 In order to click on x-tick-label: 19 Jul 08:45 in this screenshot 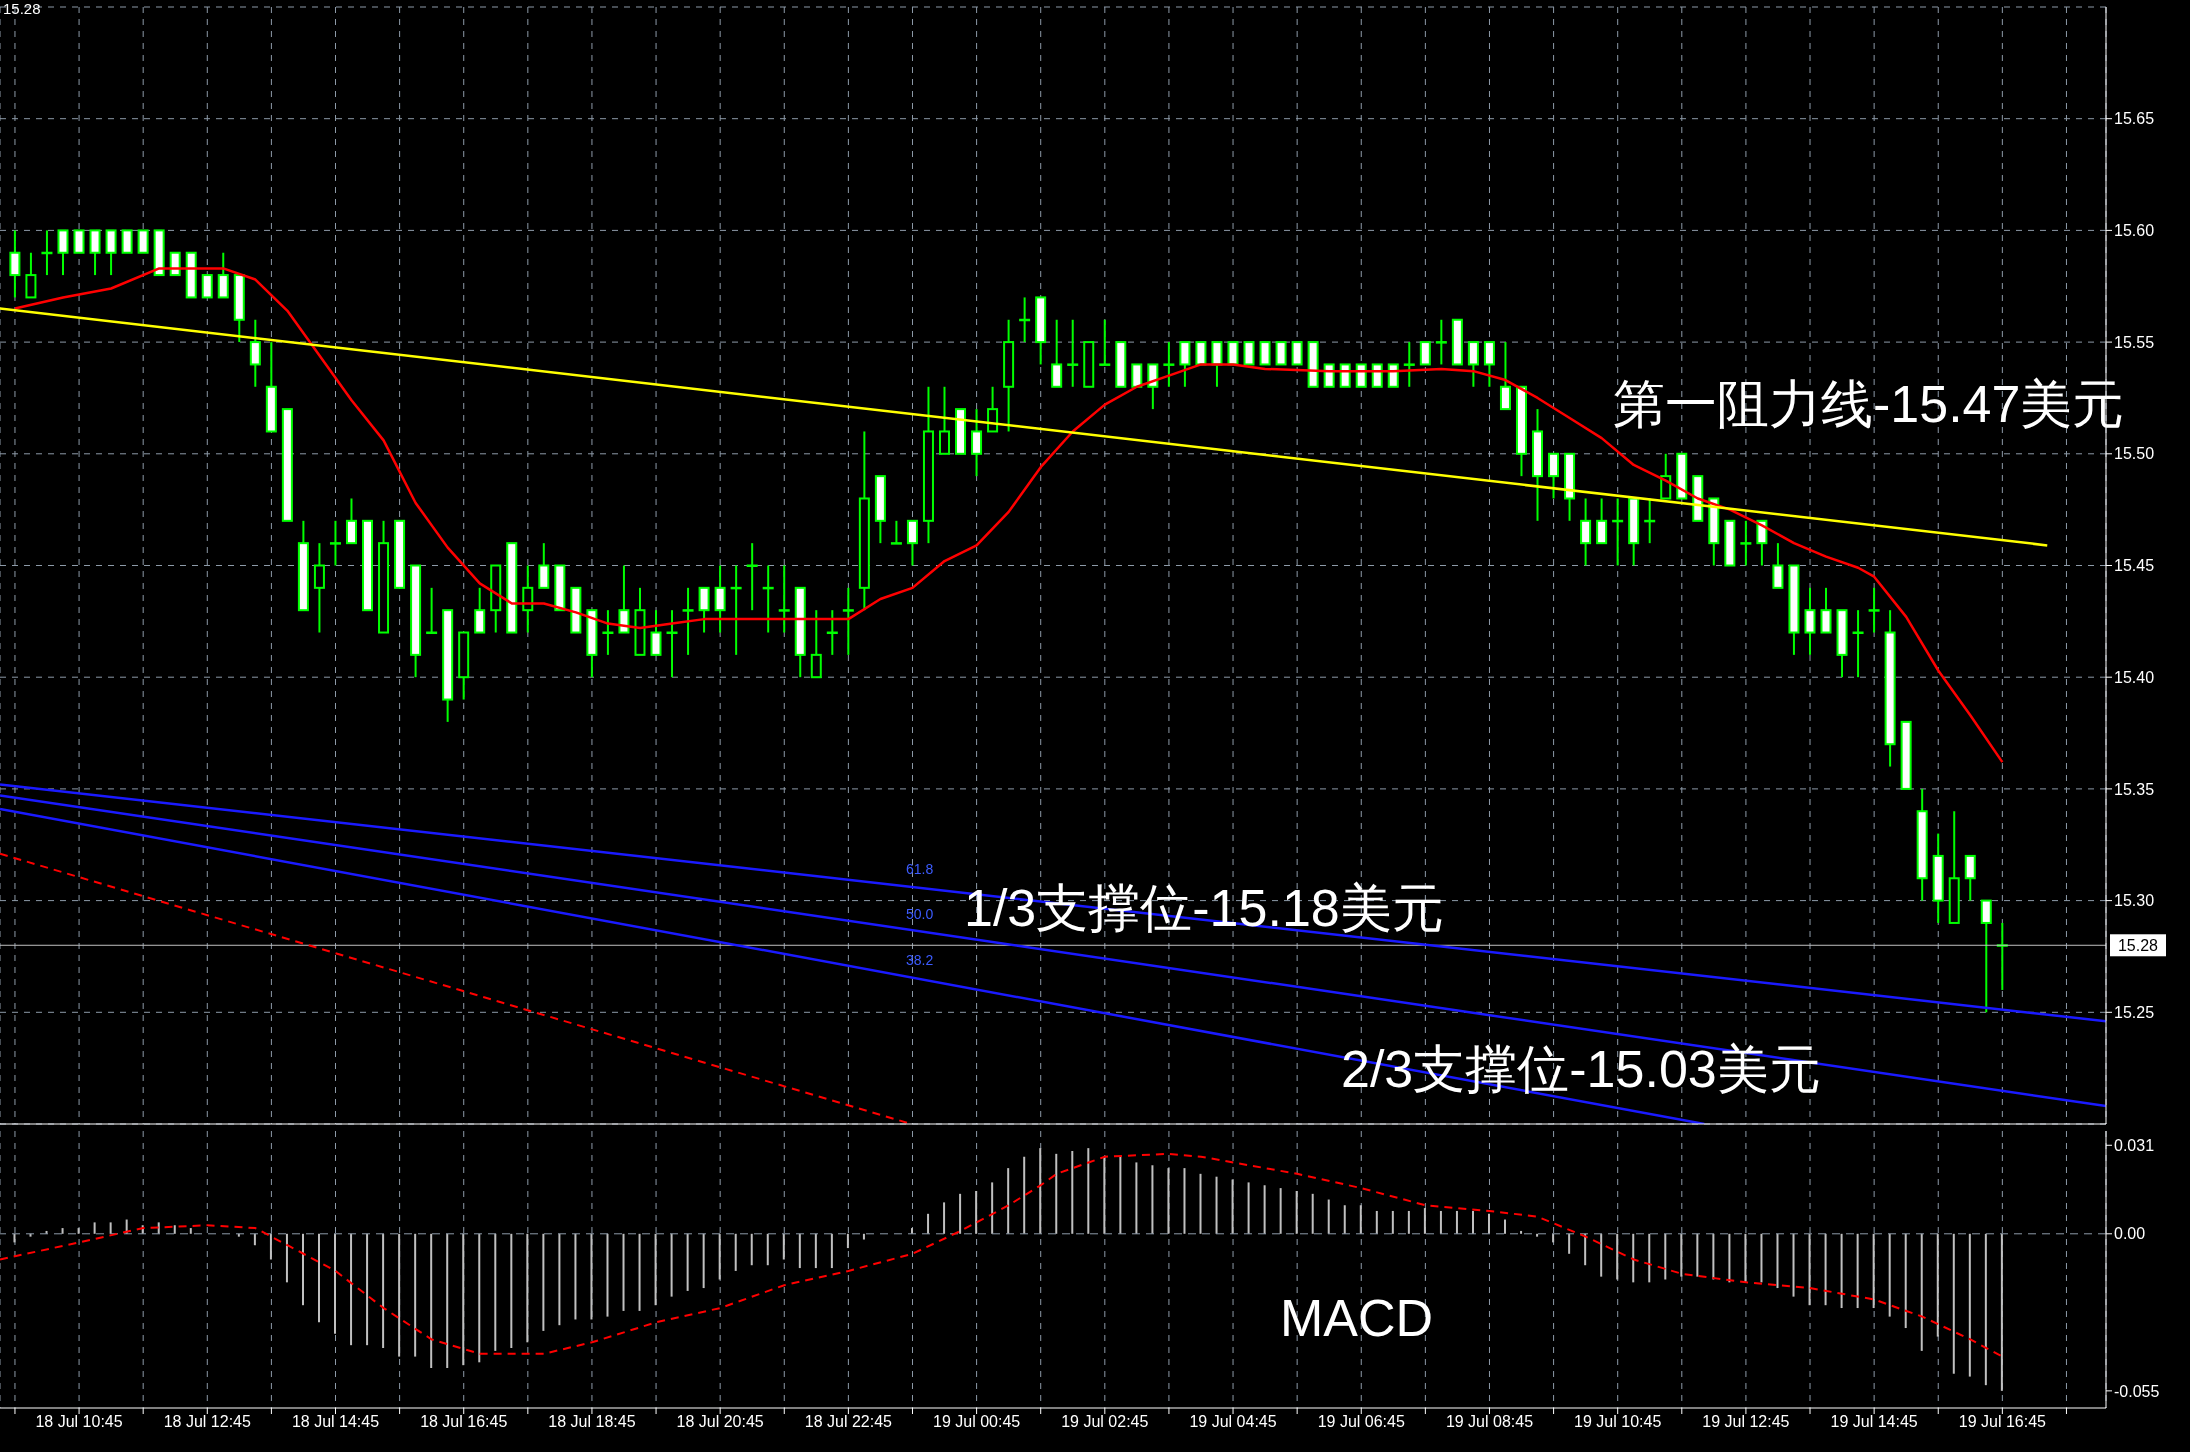, I will do `click(1489, 1422)`.